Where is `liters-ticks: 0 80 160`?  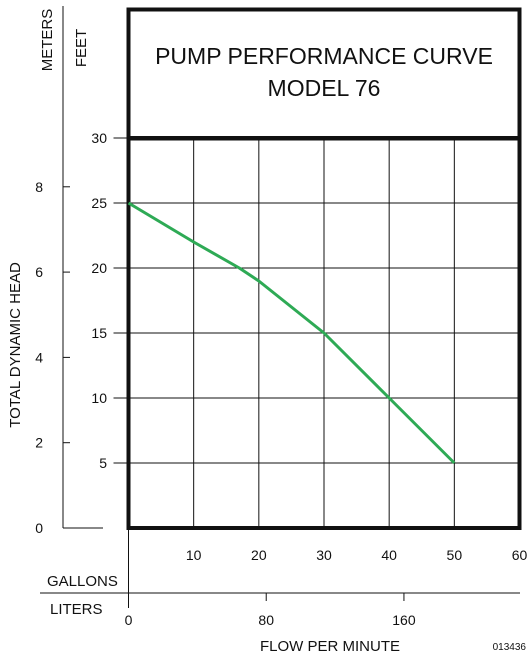
liters-ticks: 0 80 160 is located at coordinates (270, 610).